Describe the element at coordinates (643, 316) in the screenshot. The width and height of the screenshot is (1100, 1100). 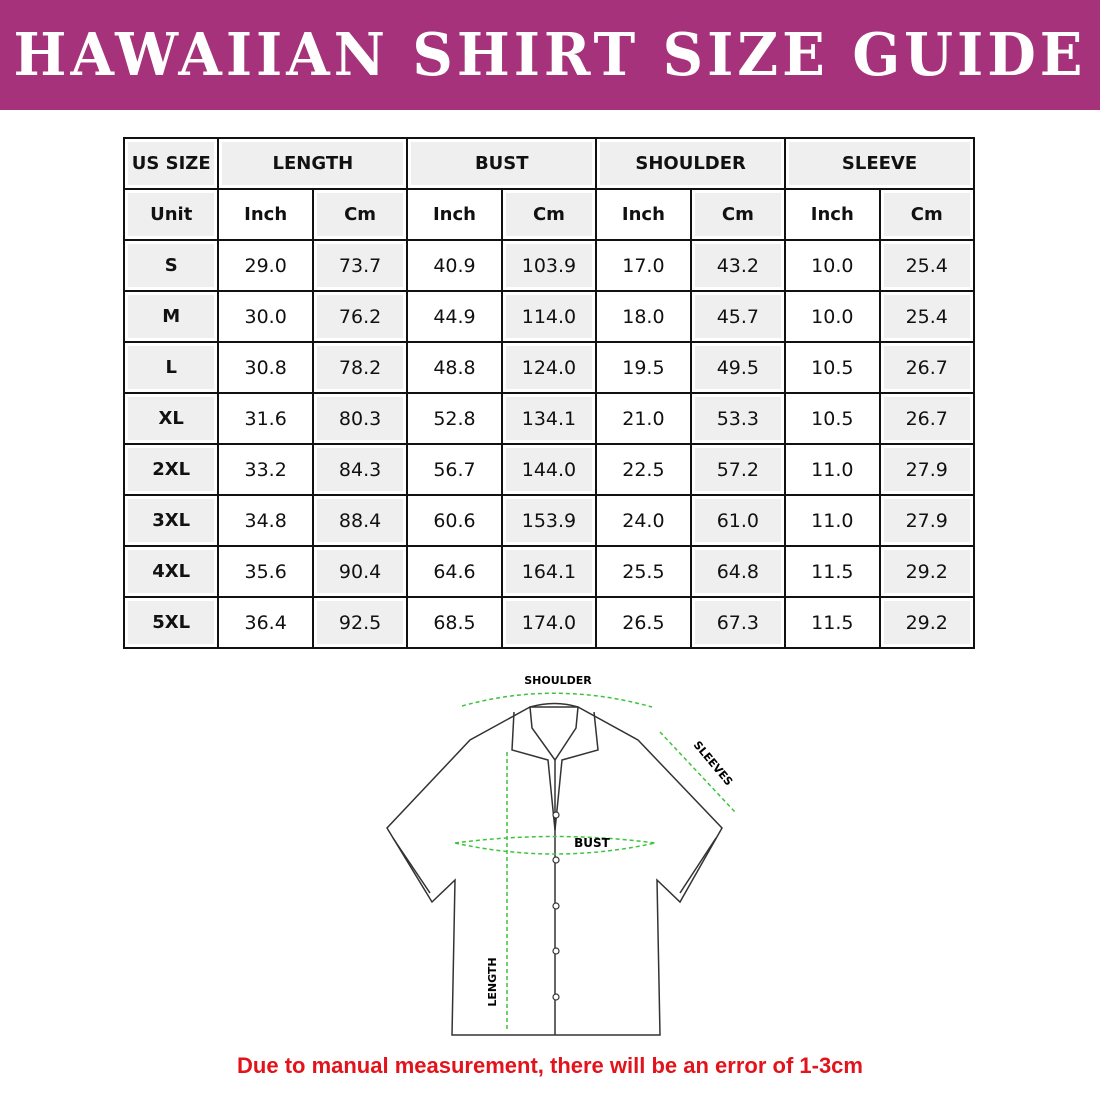
I see `value-cell: 18.0` at that location.